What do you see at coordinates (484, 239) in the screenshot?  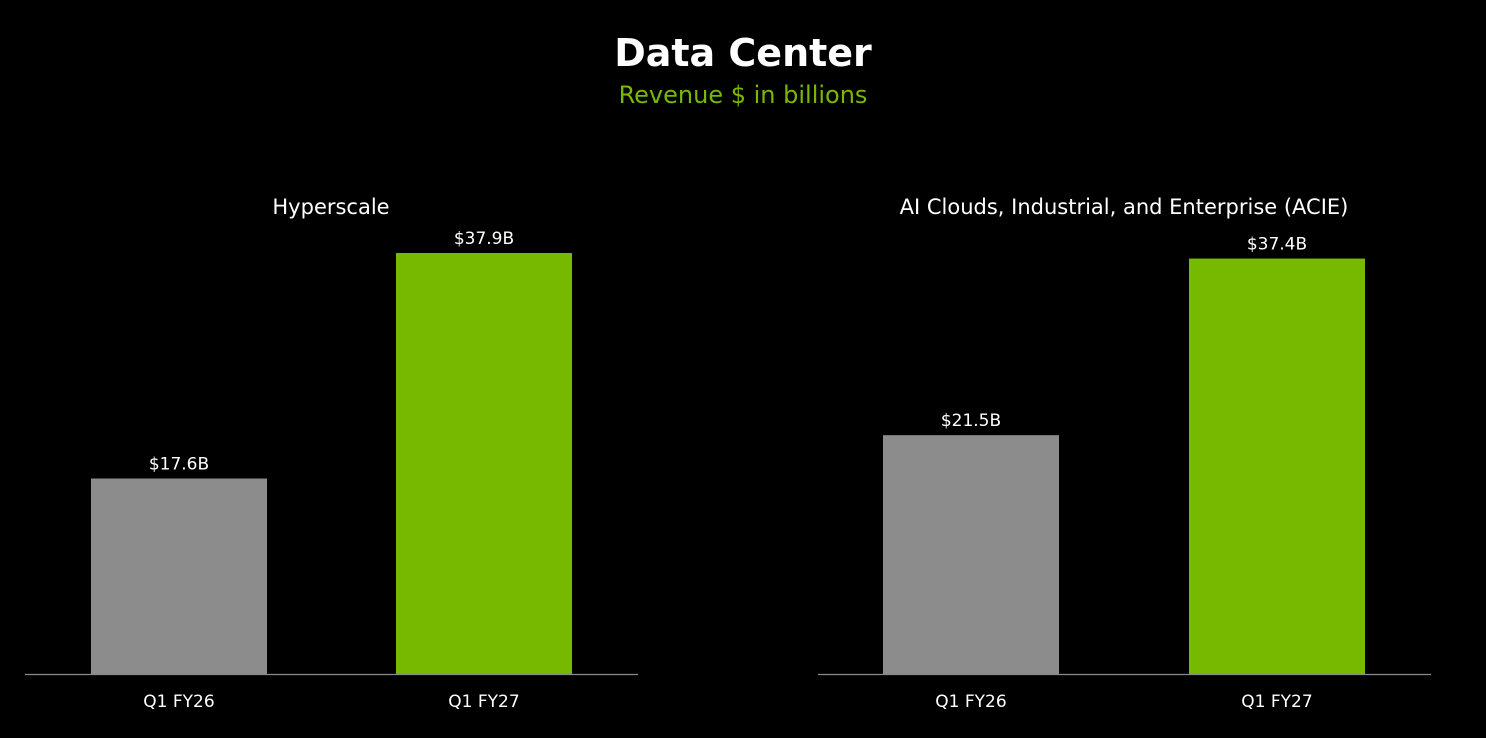 I see `data-label: $37.9B` at bounding box center [484, 239].